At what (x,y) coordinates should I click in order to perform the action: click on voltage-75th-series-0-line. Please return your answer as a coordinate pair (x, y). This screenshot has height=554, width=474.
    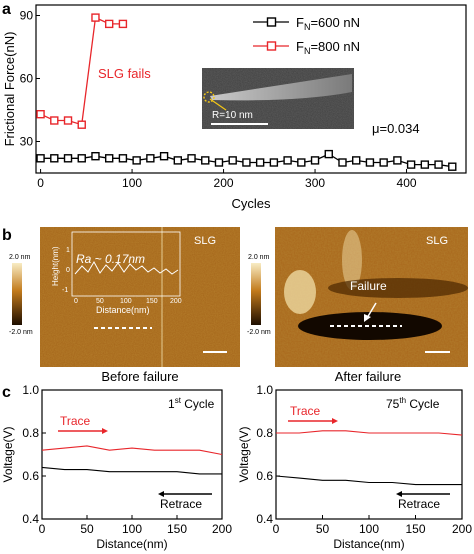
    Looking at the image, I should click on (369, 433).